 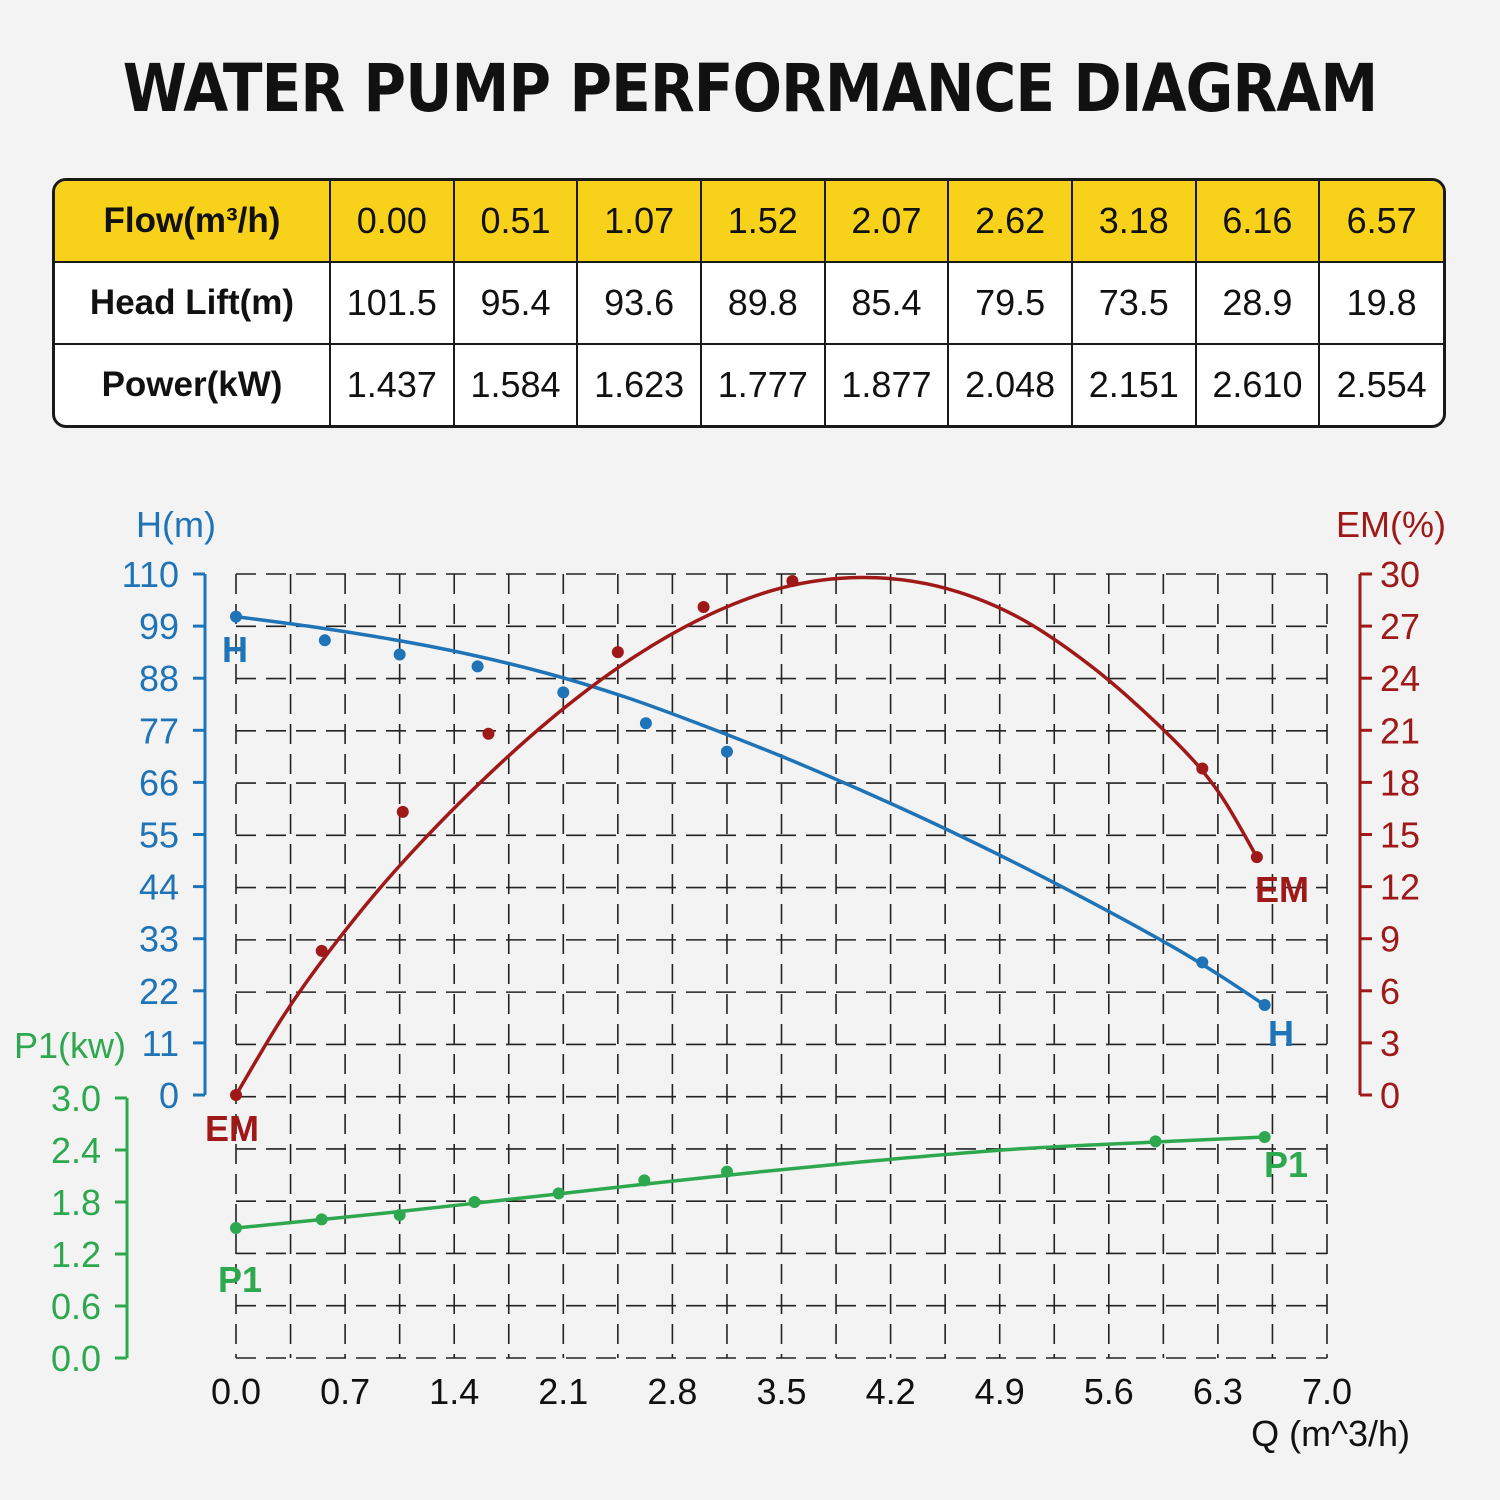 I want to click on efficiency-tick-label: 12, so click(x=1400, y=887).